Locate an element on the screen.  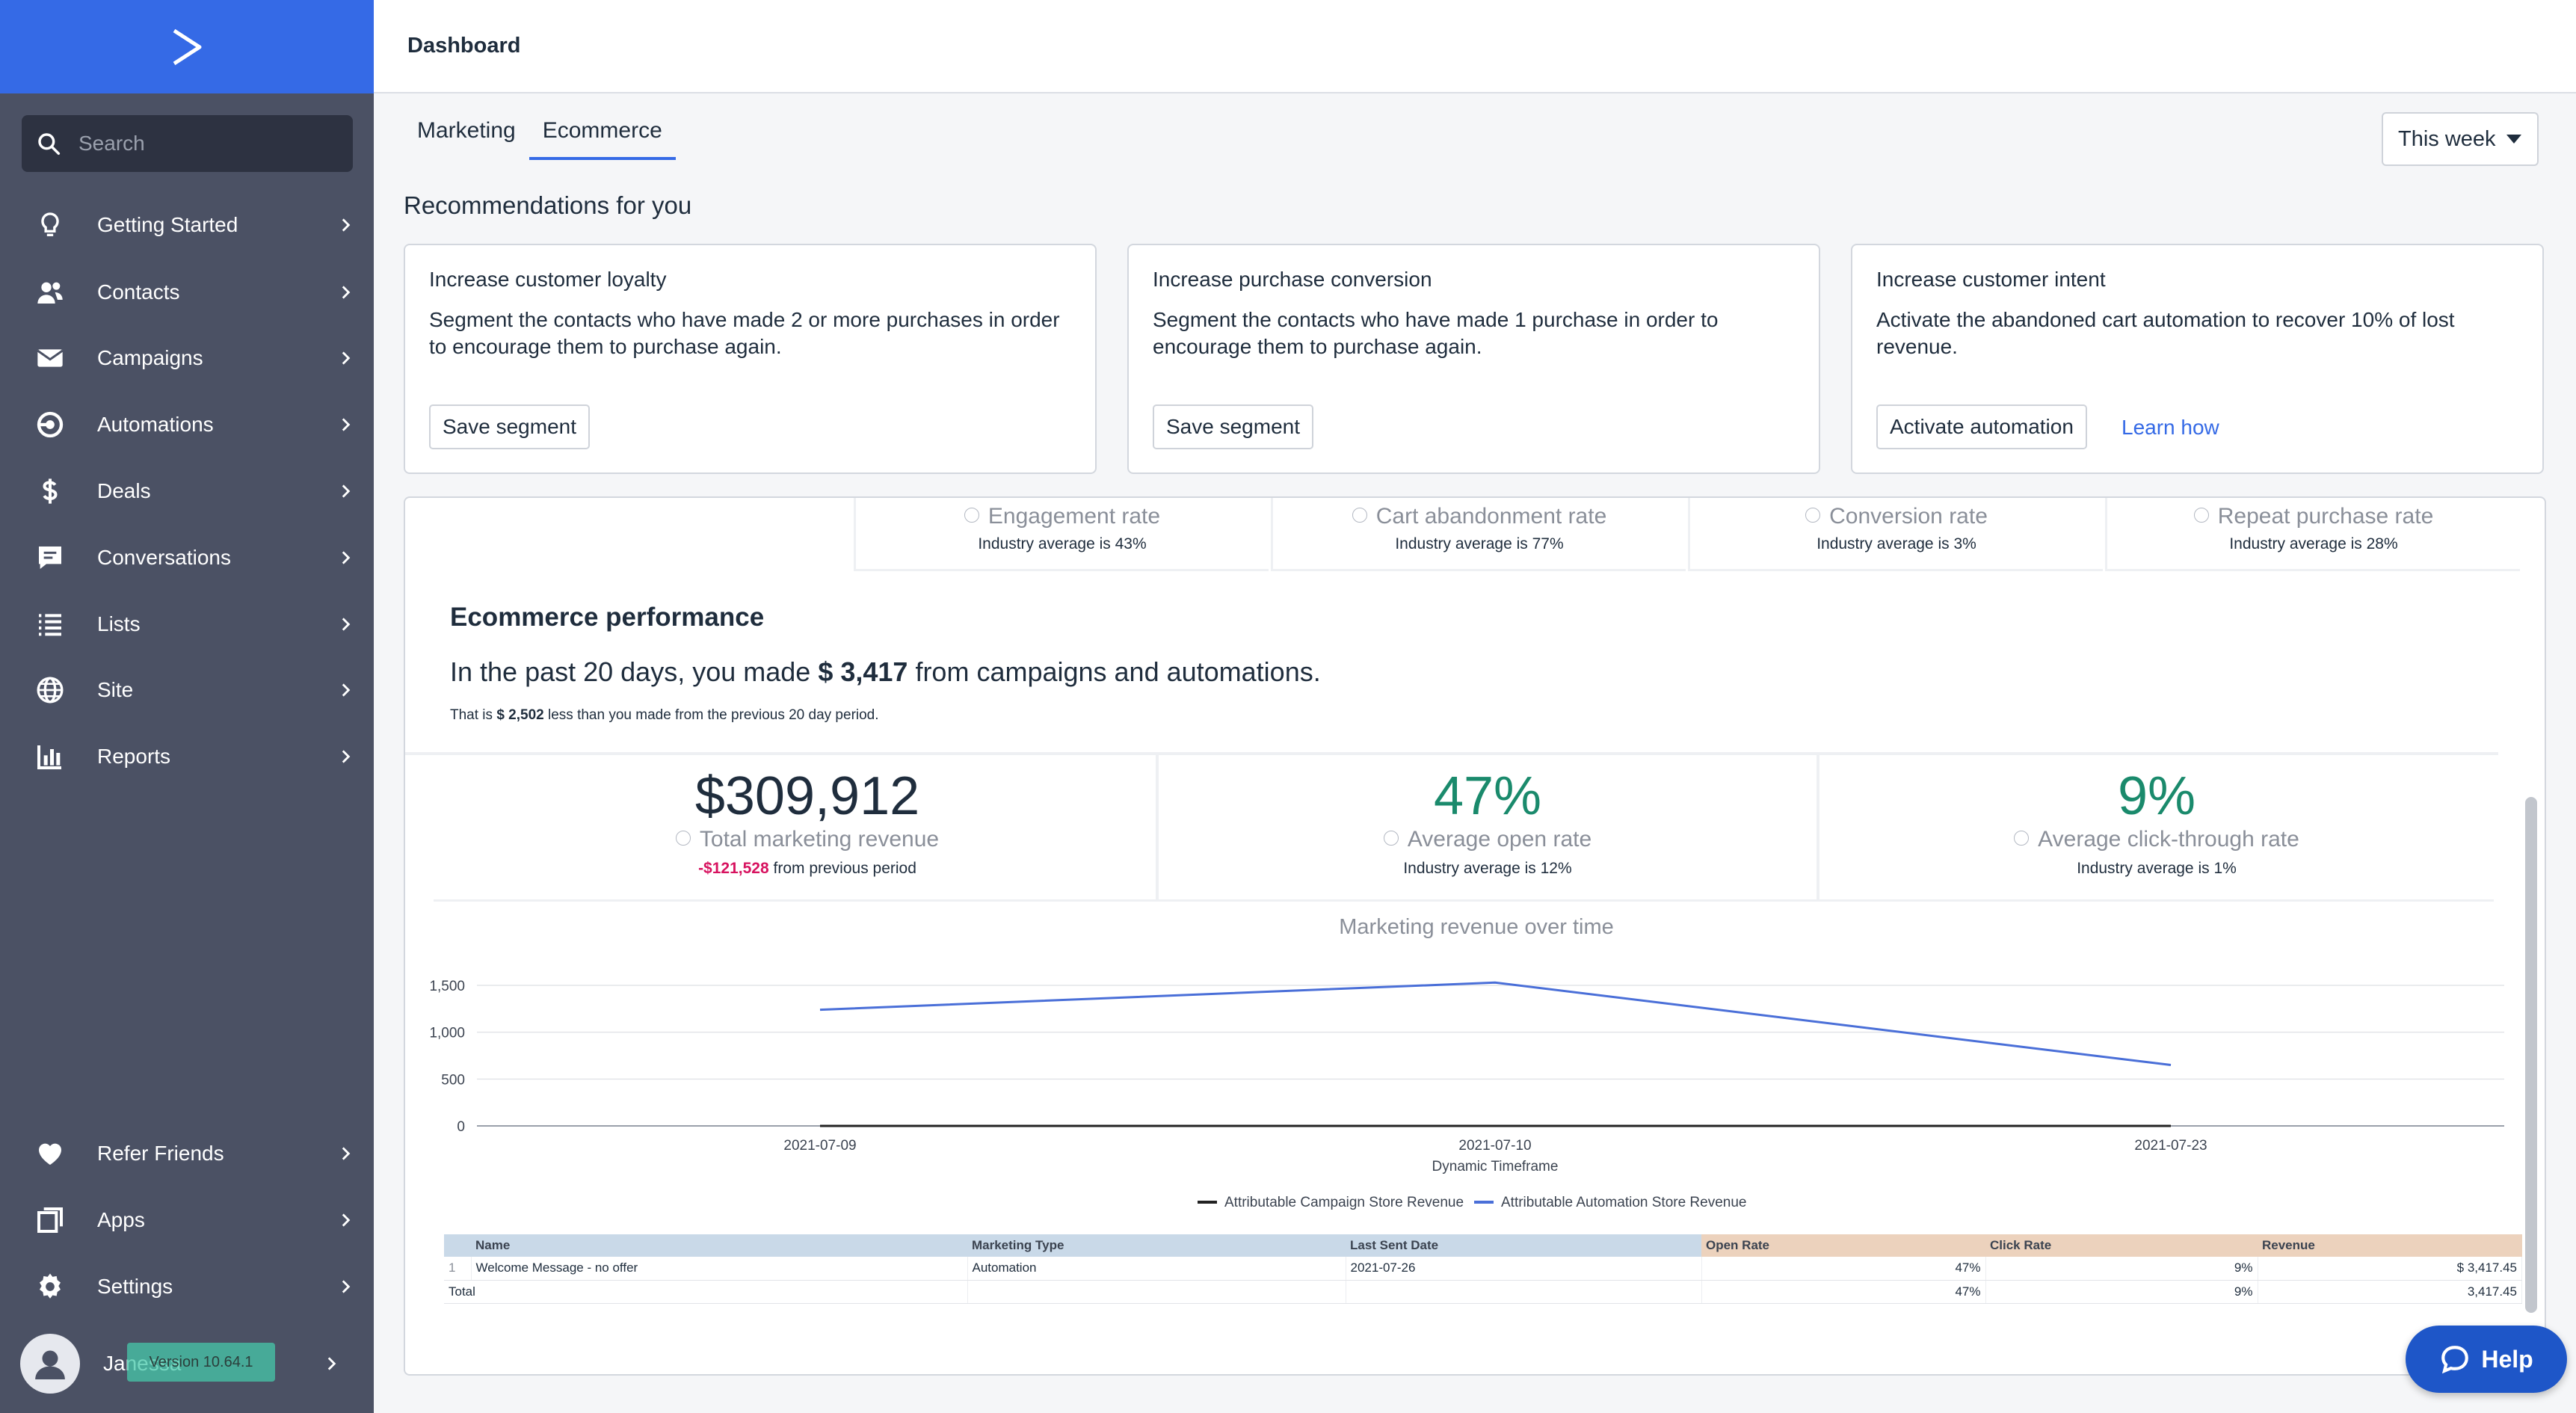
chat-icon is located at coordinates (50, 558).